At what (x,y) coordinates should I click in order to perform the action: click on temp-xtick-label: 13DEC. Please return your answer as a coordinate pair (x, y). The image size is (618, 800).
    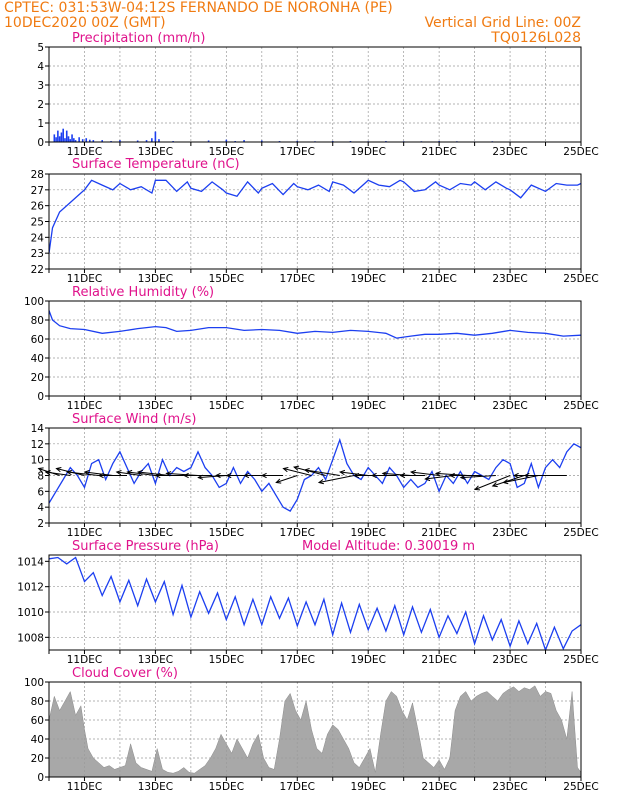
    Looking at the image, I should click on (155, 279).